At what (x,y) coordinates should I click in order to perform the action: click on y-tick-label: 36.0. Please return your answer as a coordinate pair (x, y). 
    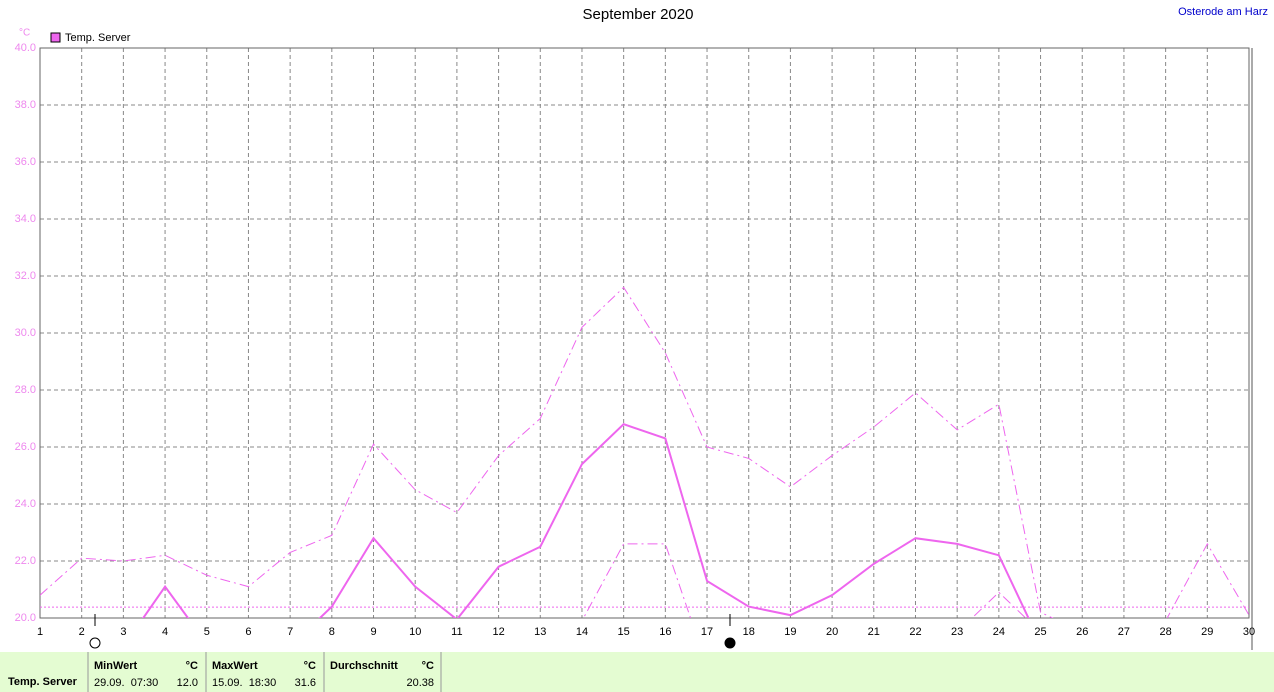
    Looking at the image, I should click on (25, 162).